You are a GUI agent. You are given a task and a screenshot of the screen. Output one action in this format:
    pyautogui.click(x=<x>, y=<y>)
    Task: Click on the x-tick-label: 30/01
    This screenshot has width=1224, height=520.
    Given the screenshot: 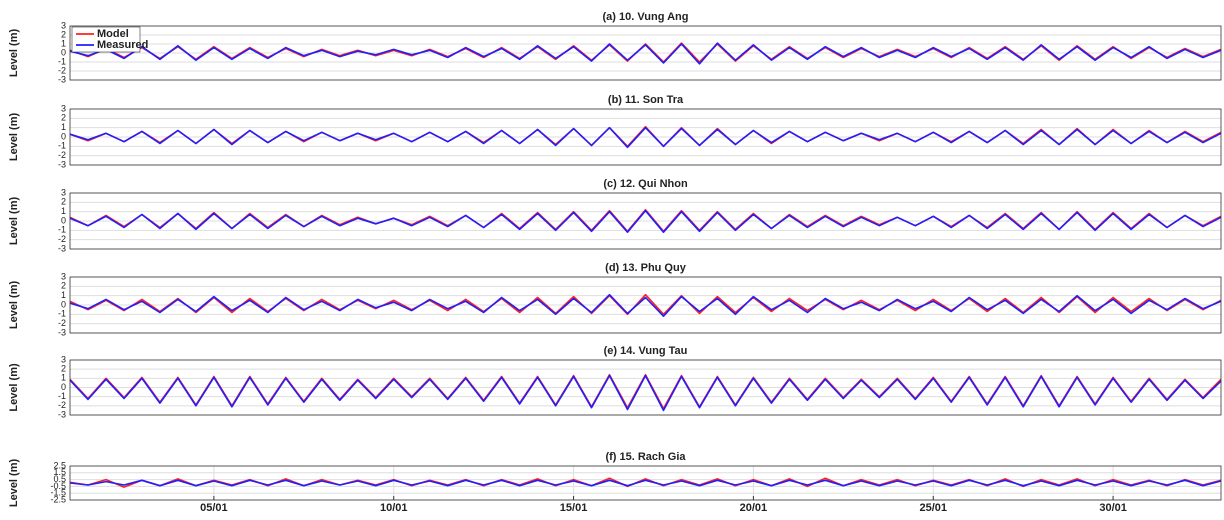 What is the action you would take?
    pyautogui.click(x=1113, y=508)
    